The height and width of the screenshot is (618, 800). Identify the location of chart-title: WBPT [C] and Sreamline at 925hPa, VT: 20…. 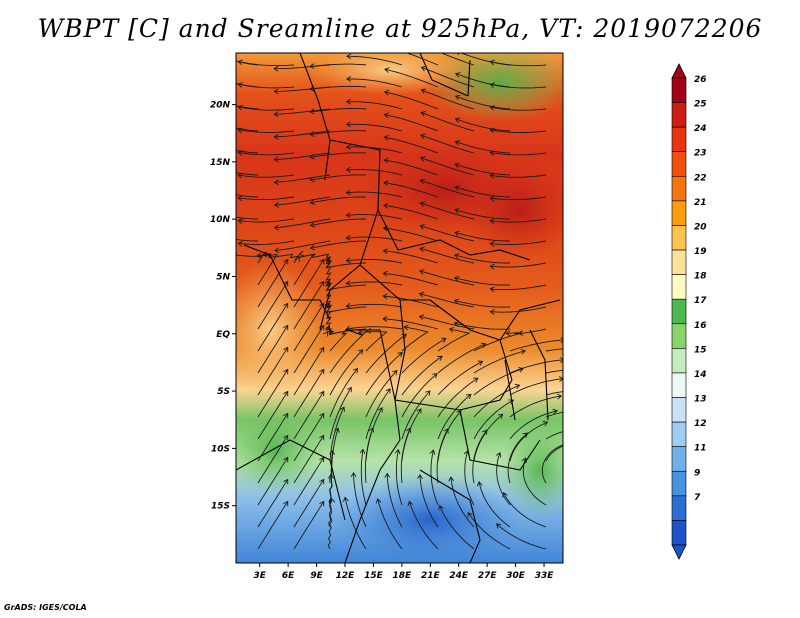
(400, 28).